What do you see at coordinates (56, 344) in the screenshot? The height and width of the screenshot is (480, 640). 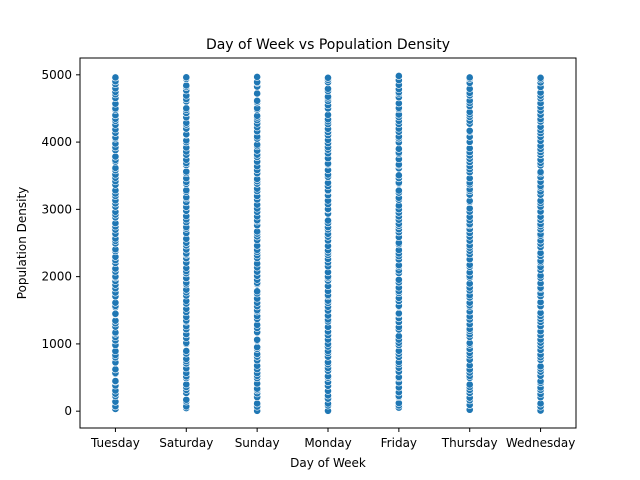 I see `y-tick-label: 1000` at bounding box center [56, 344].